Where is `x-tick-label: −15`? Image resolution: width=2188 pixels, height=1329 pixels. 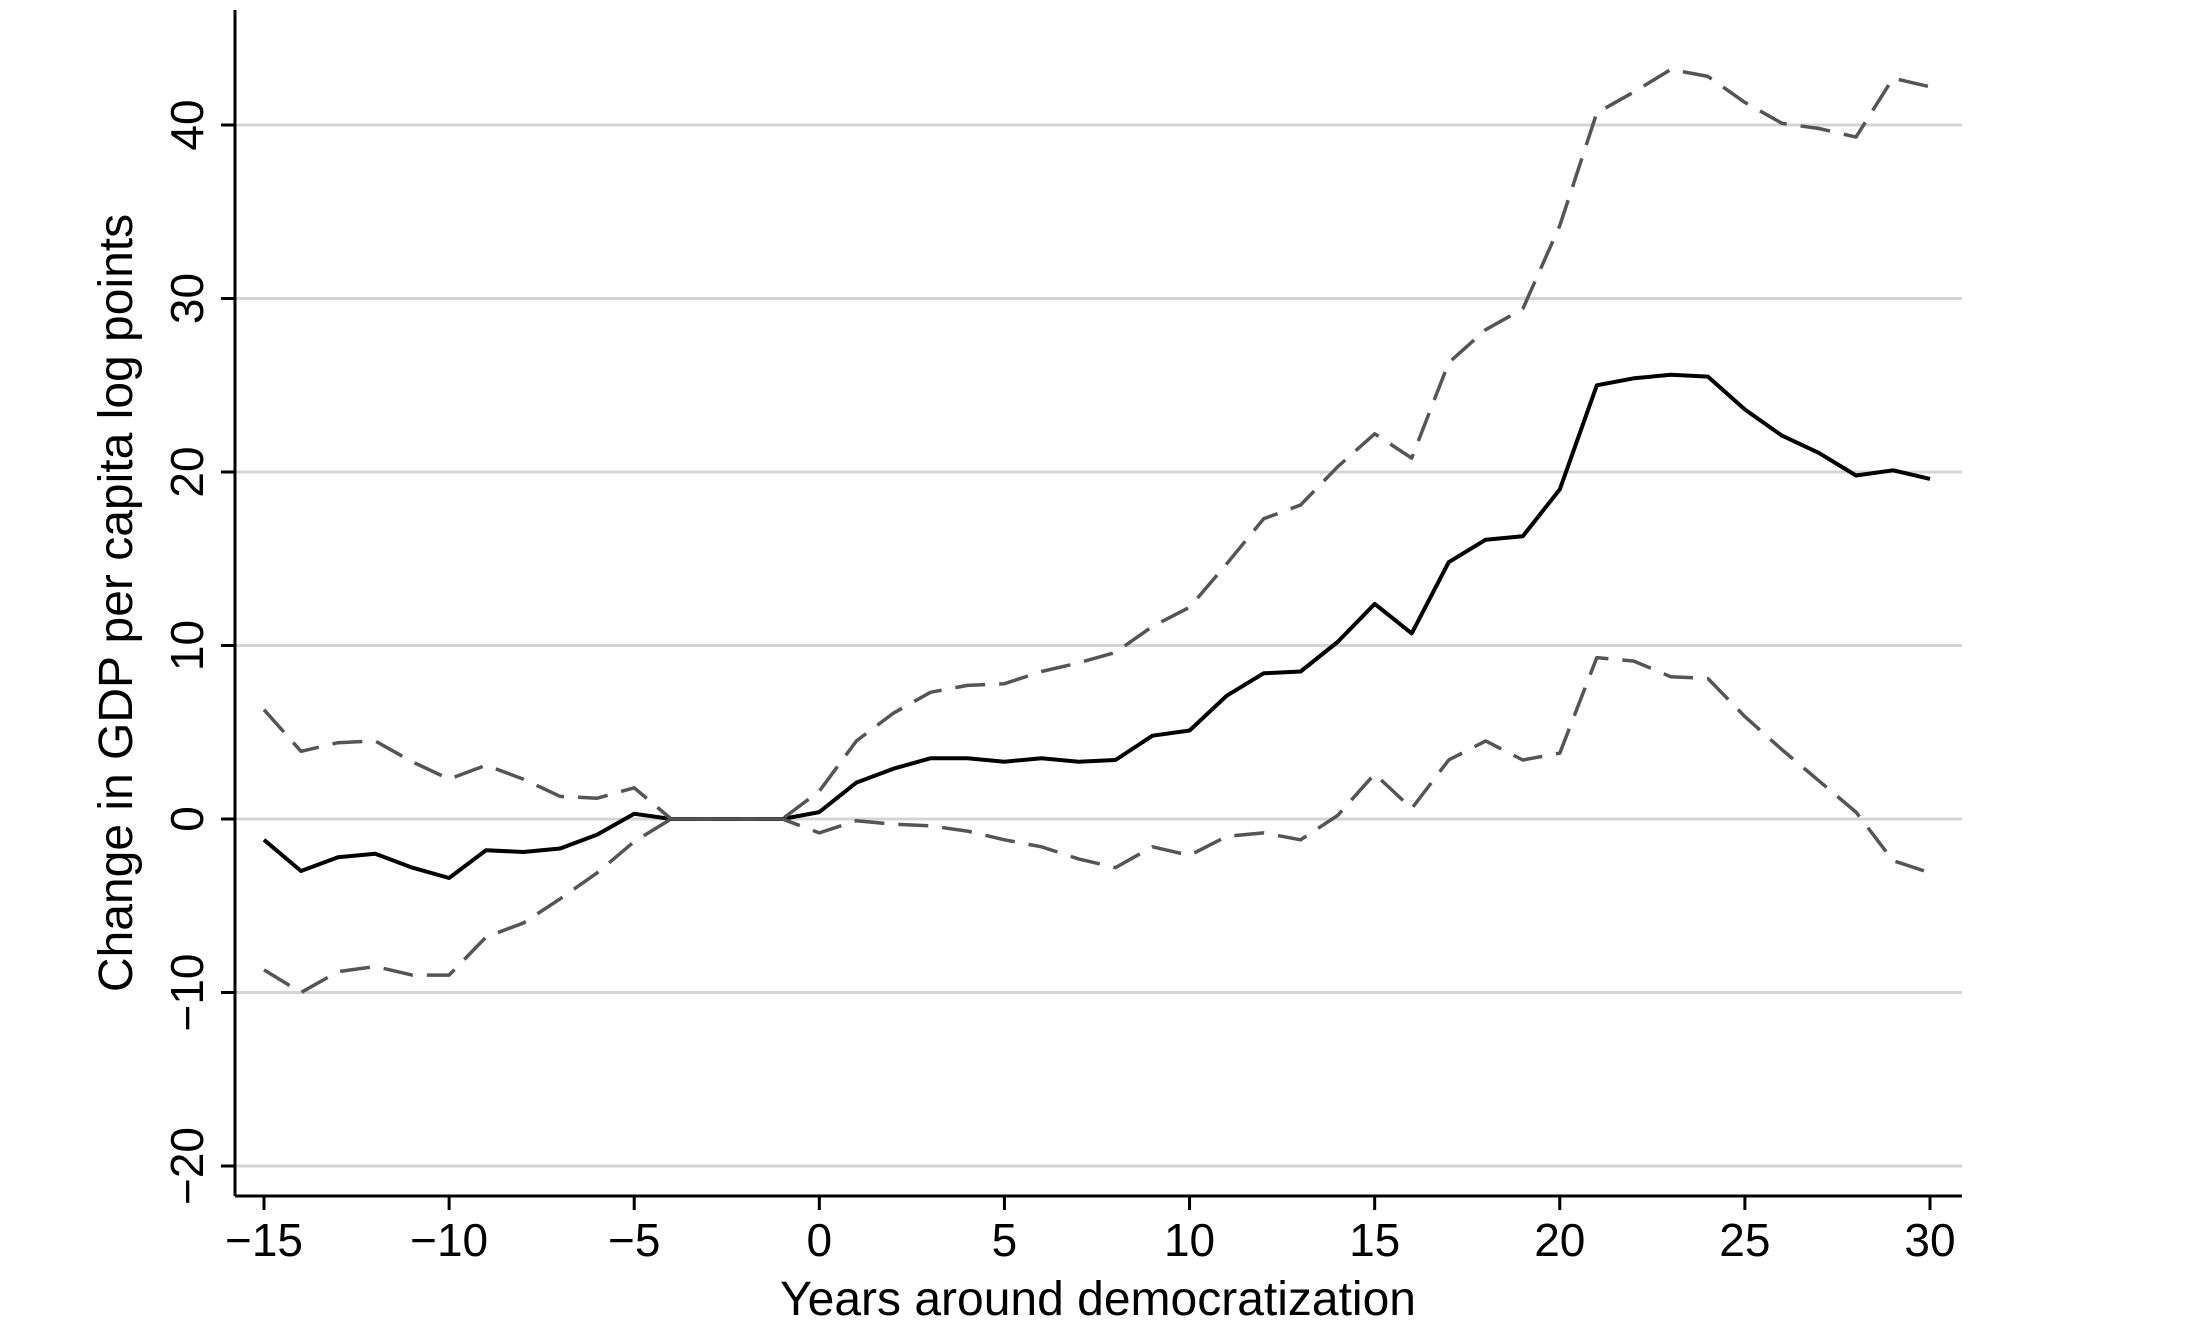 x-tick-label: −15 is located at coordinates (264, 1240).